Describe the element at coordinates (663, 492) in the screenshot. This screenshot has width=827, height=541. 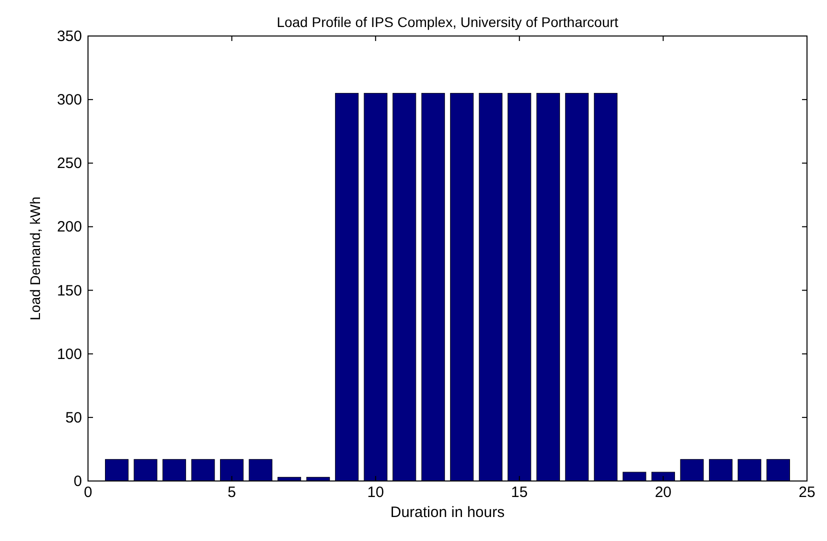
I see `x-tick-label: 20` at that location.